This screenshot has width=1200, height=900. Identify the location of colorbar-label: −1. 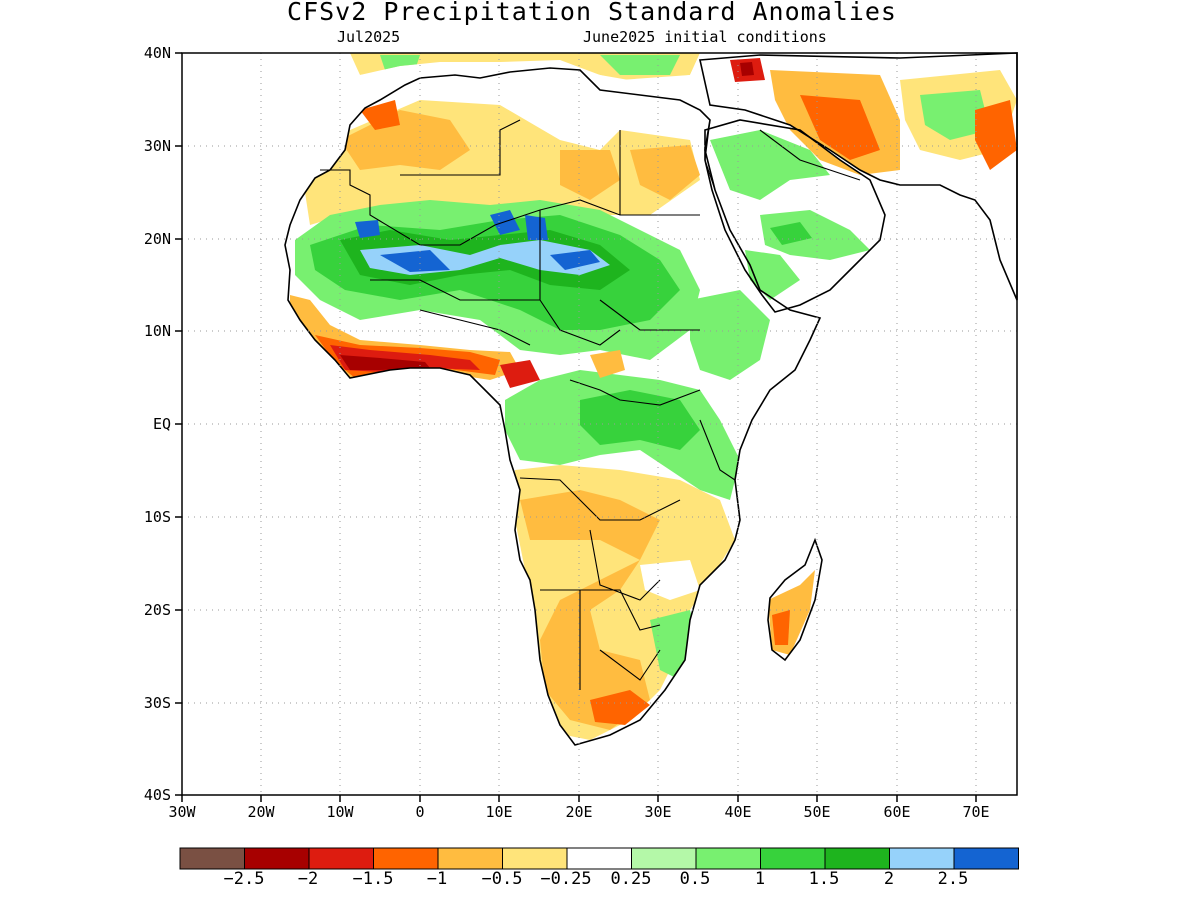
(437, 879).